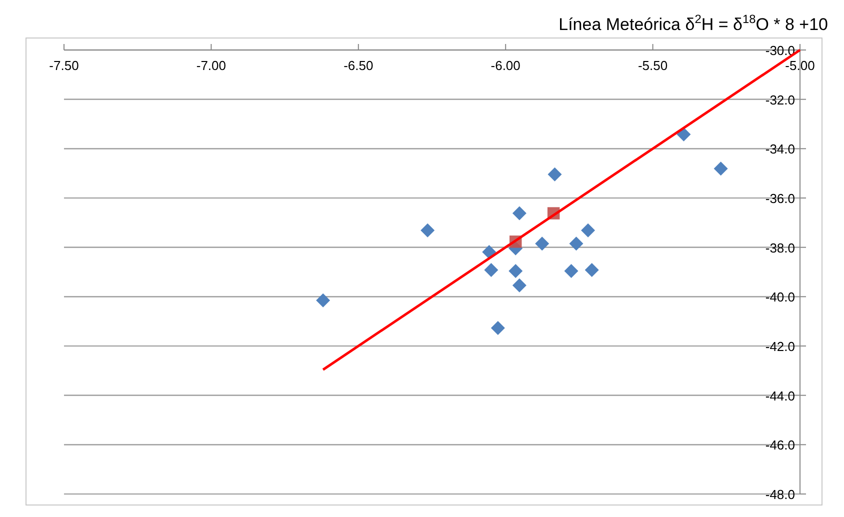  I want to click on y-tick-label: -44.0, so click(780, 396).